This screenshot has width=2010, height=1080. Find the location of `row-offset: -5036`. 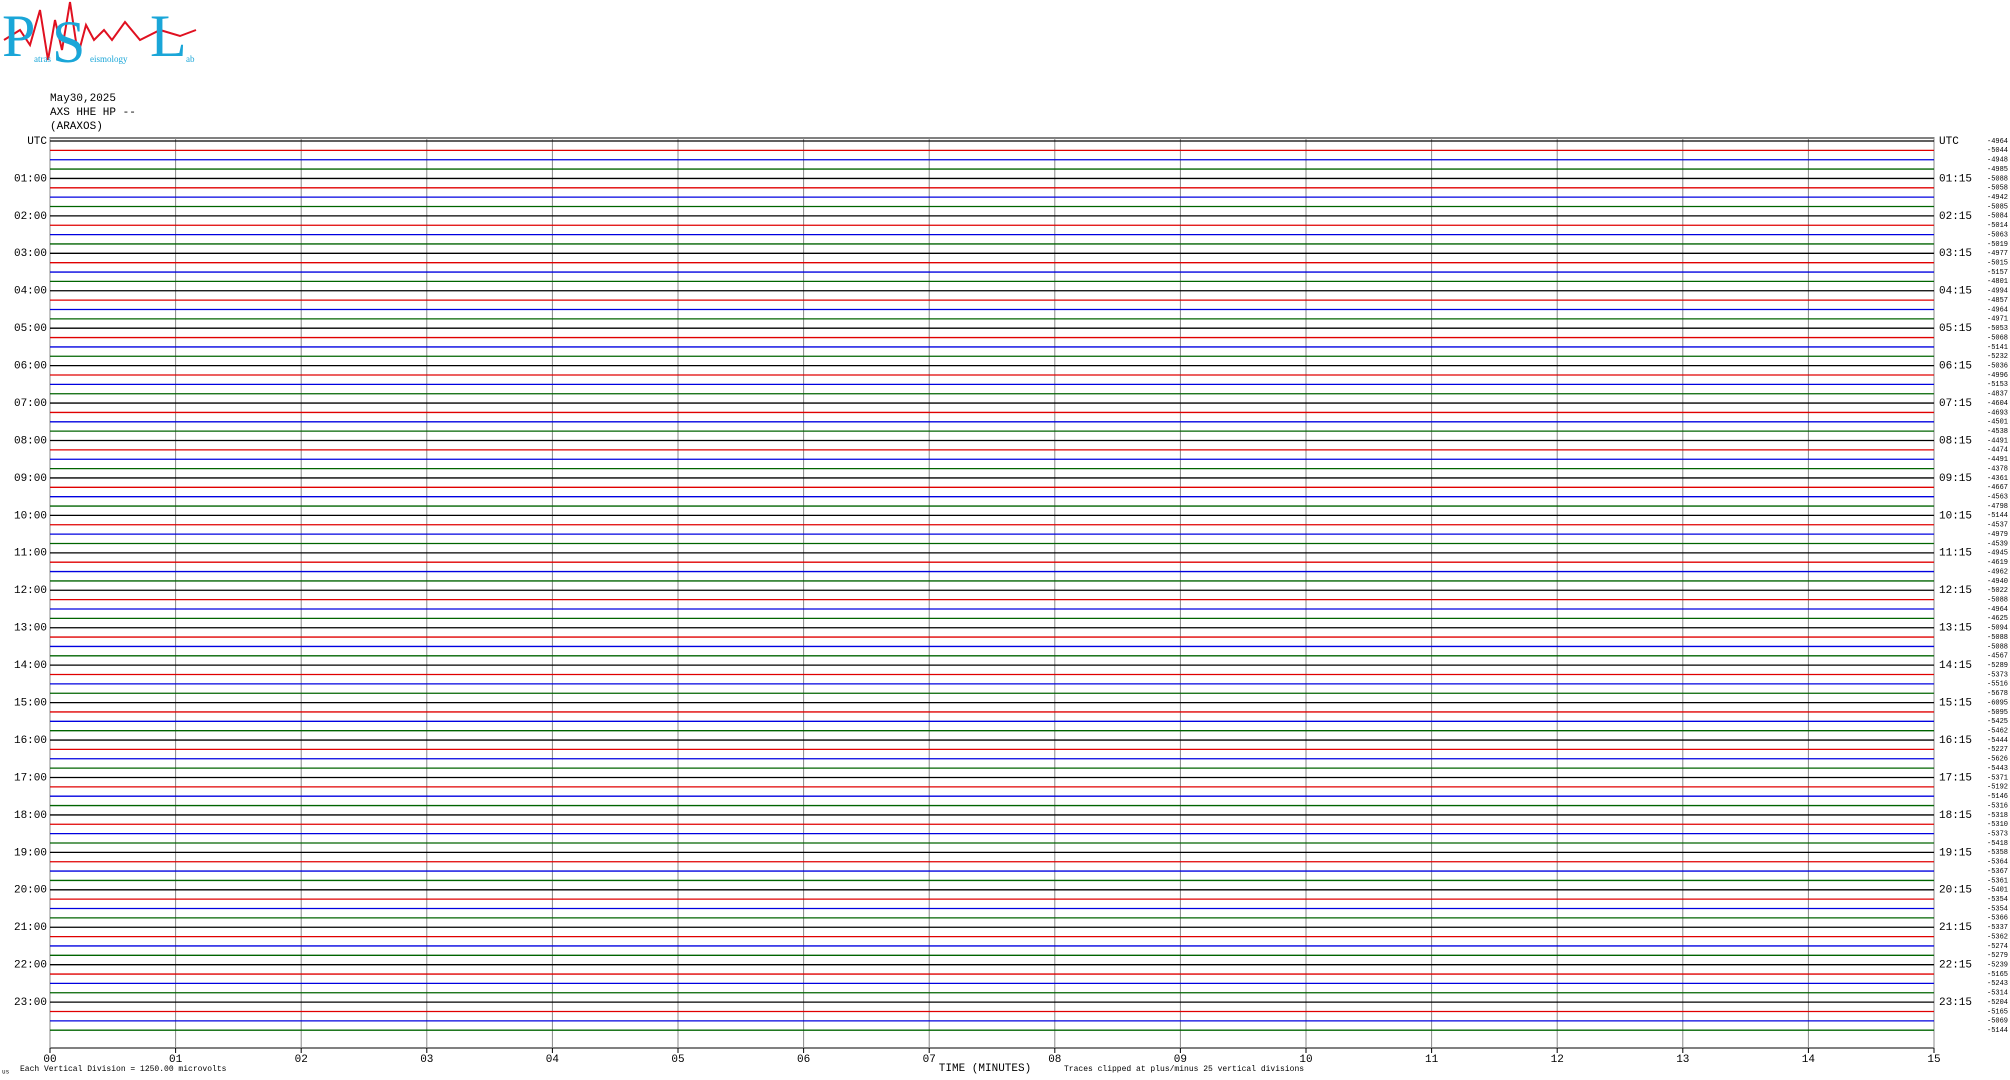

row-offset: -5036 is located at coordinates (1997, 366).